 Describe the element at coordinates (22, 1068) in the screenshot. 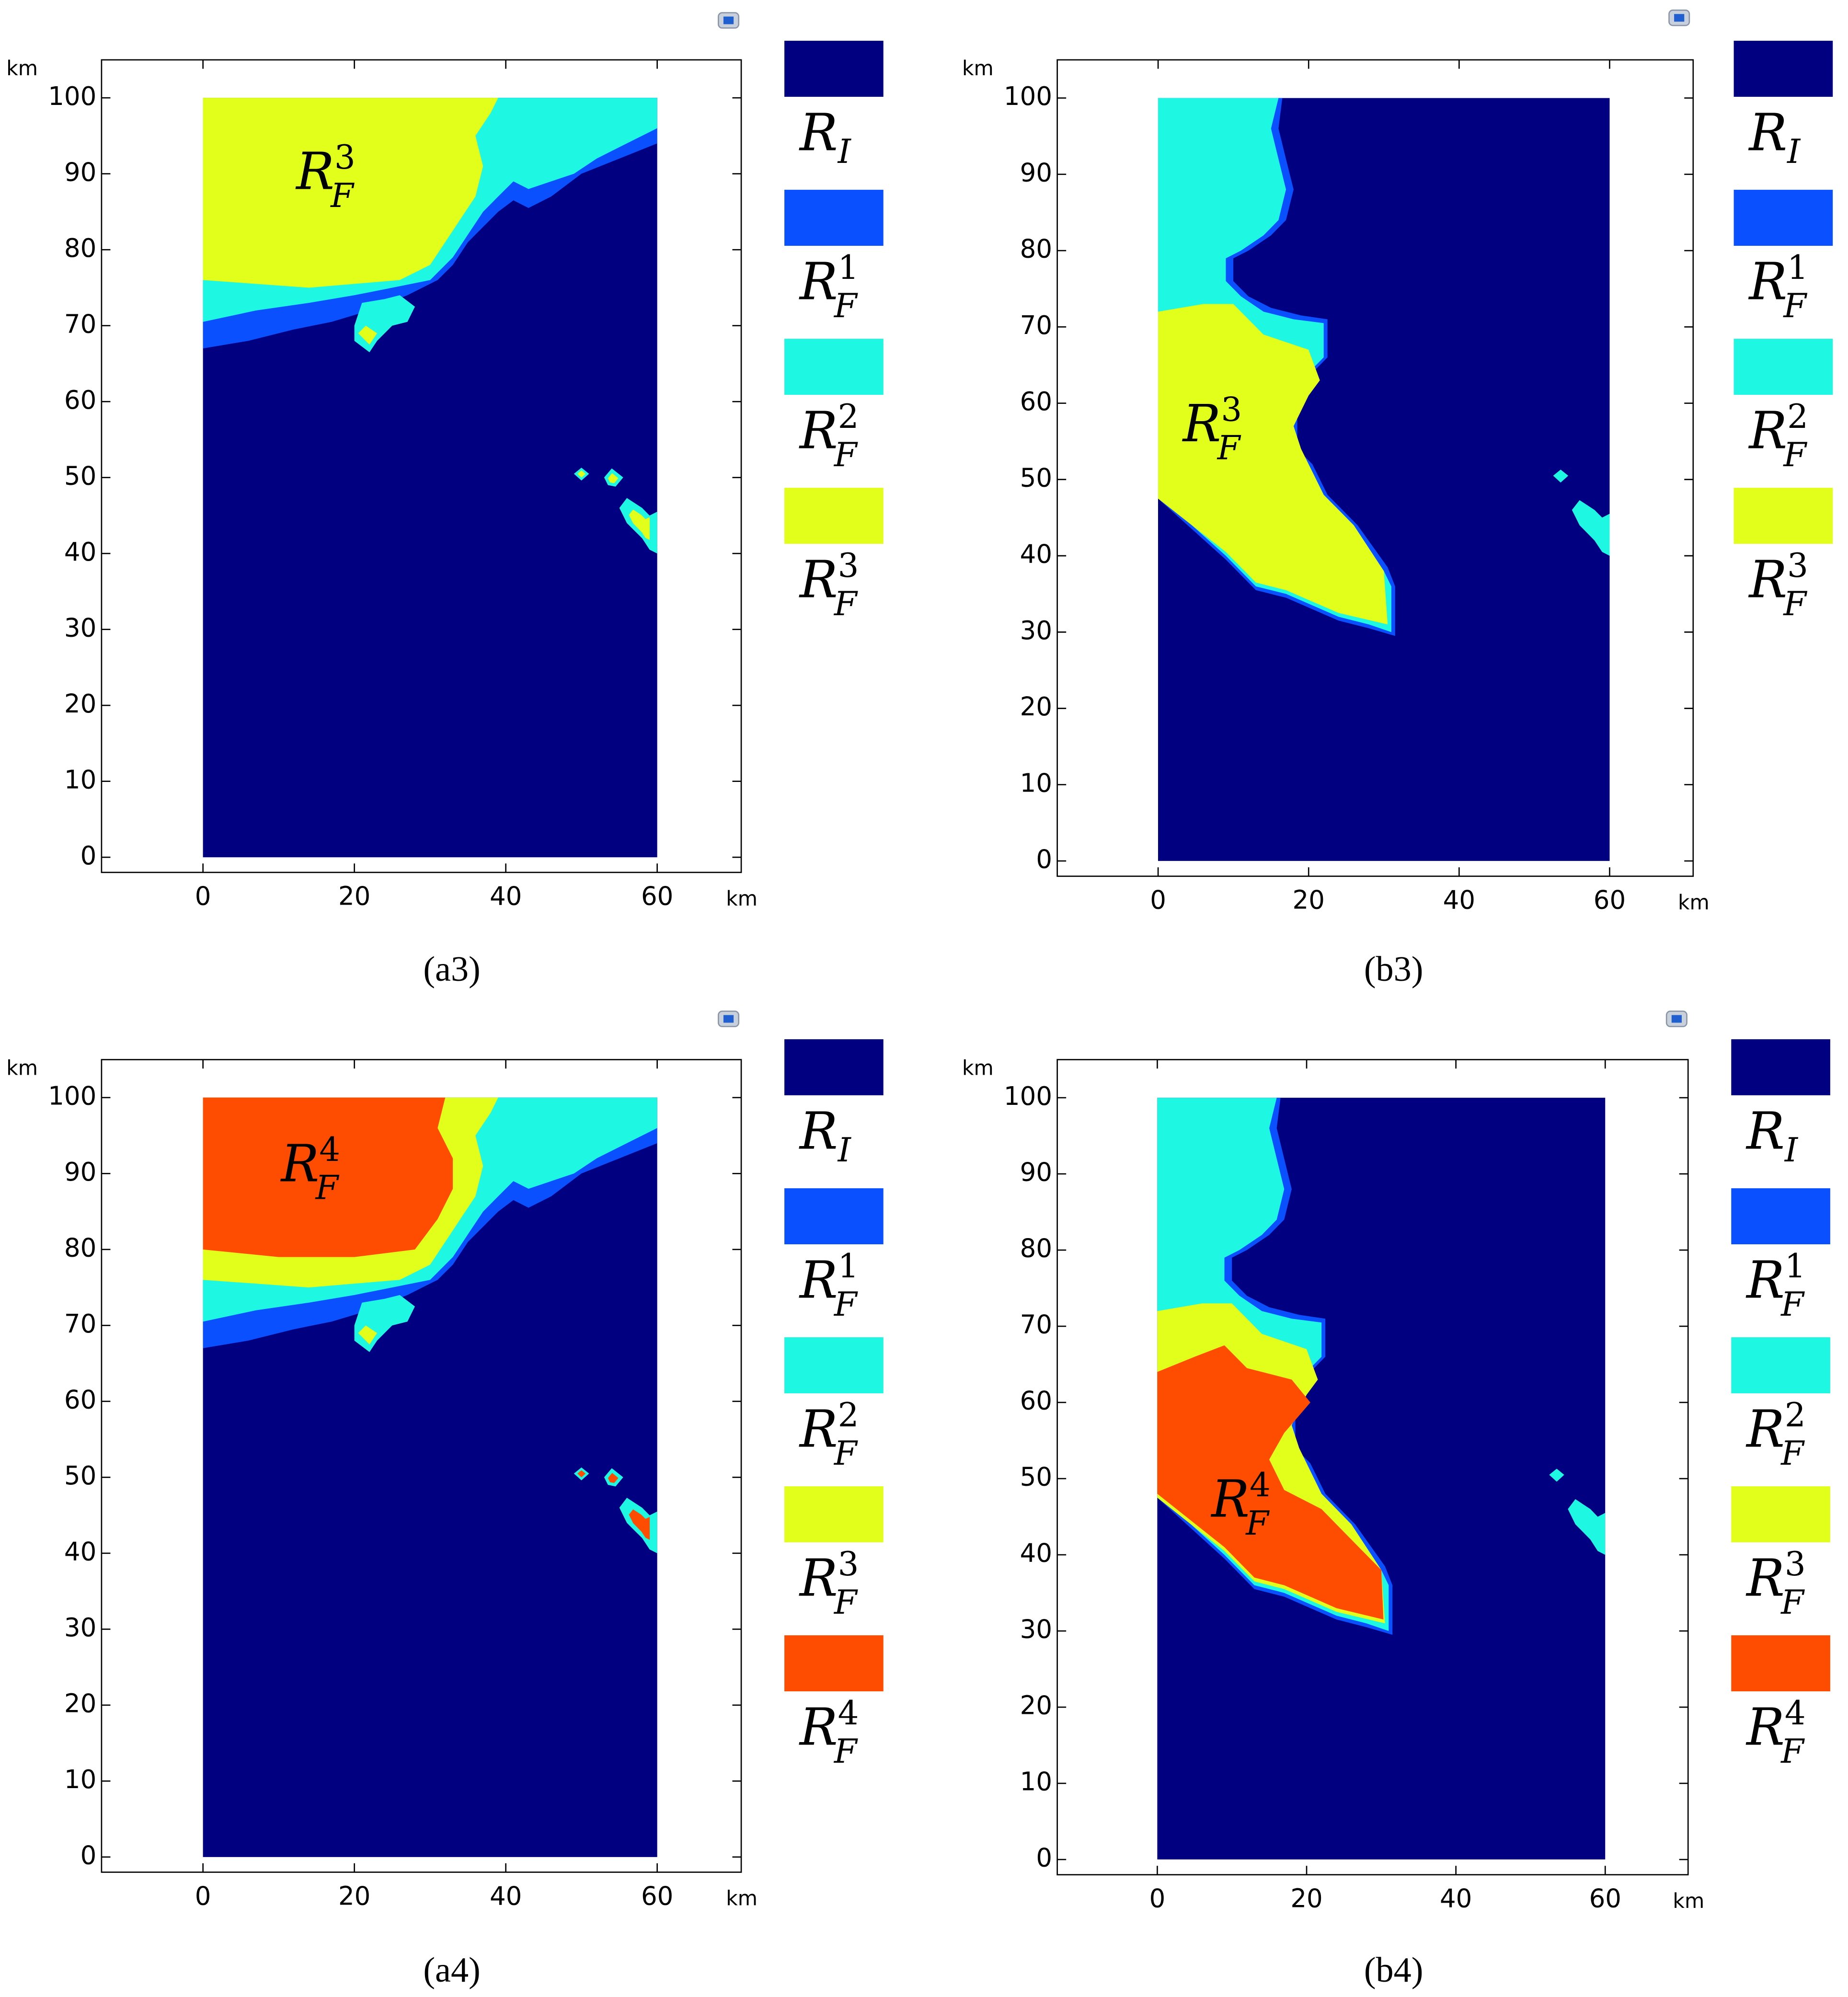

I see `y-axis-label: km` at that location.